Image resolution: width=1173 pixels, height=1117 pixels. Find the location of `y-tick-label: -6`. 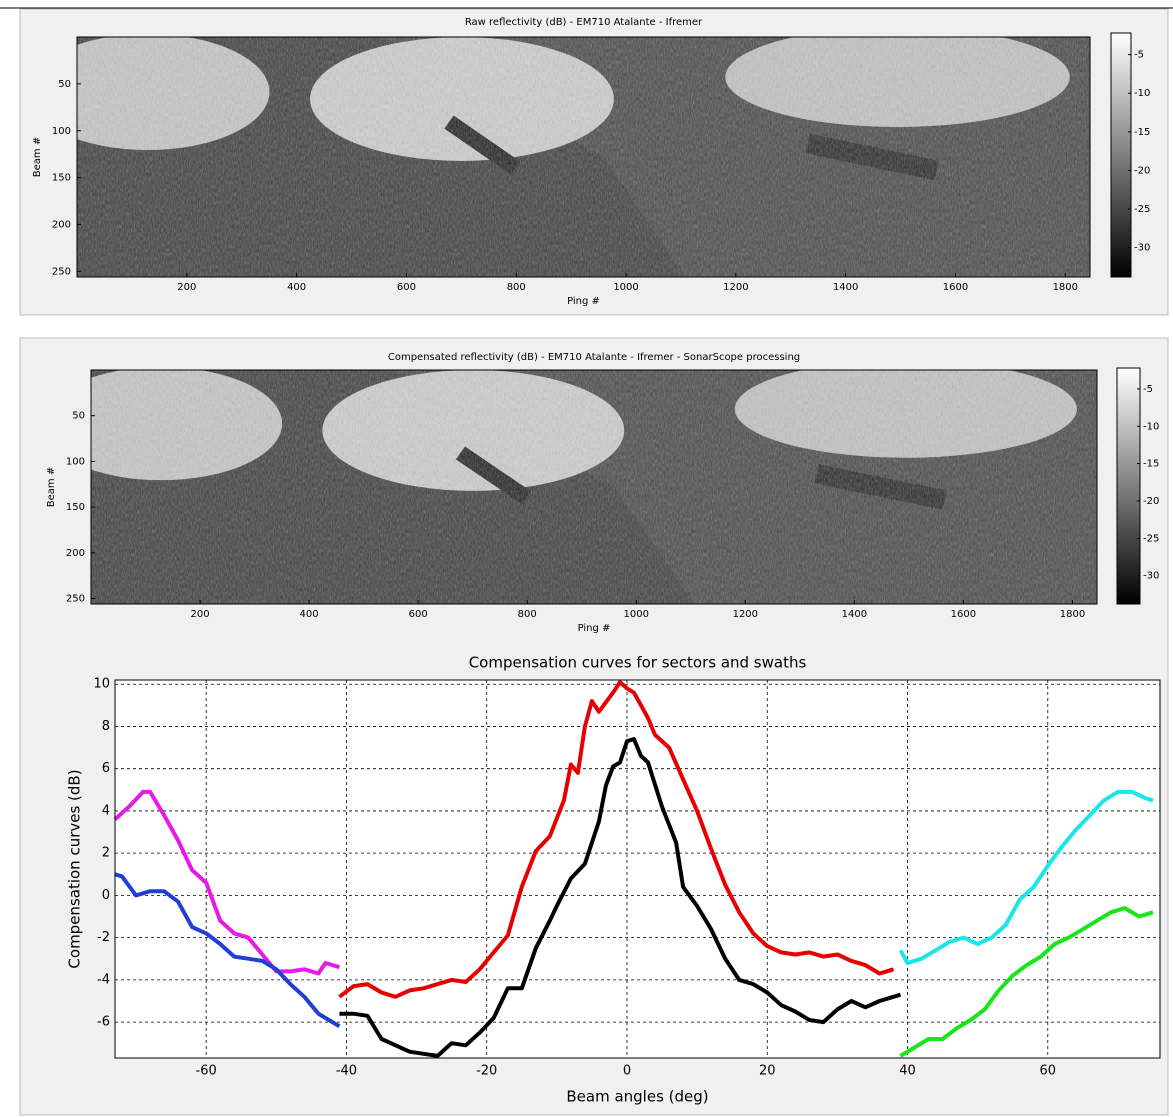

y-tick-label: -6 is located at coordinates (103, 1022).